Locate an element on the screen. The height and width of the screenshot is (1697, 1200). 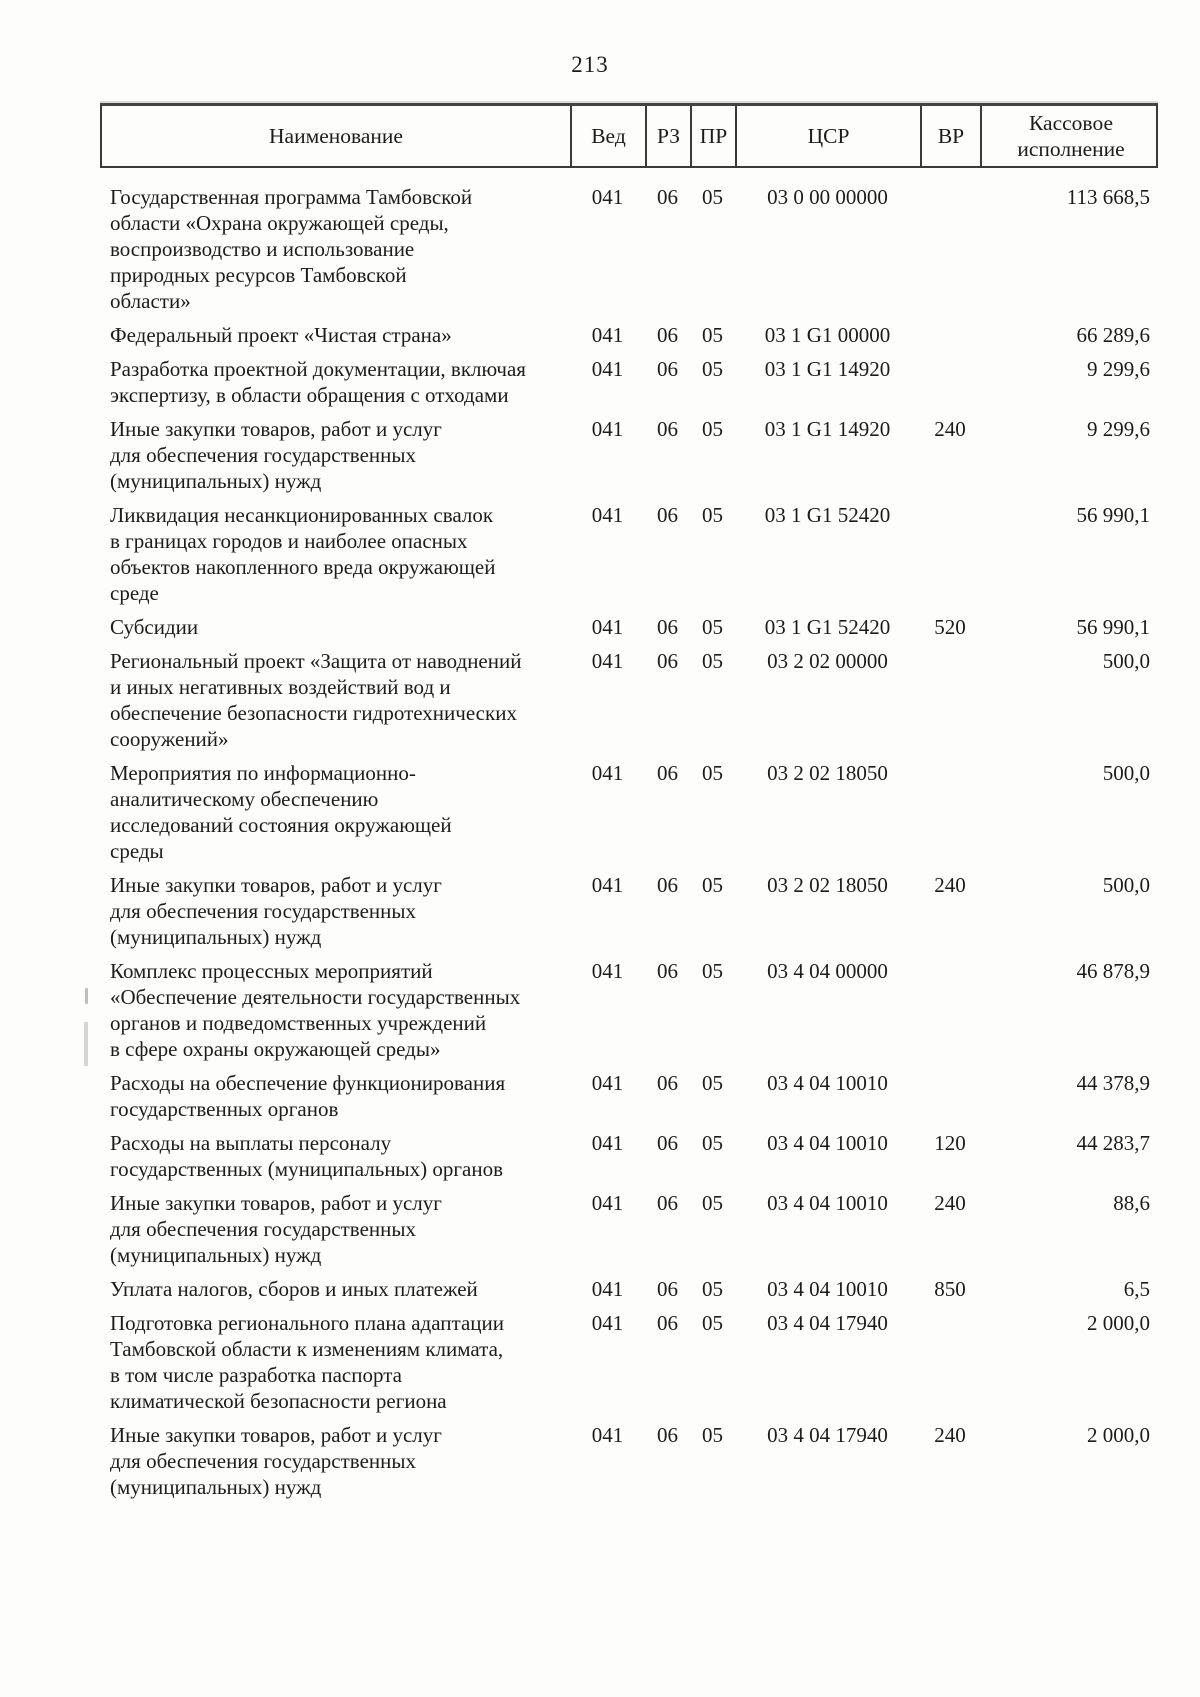
cell-cash: 44 283,7 is located at coordinates (1113, 1143).